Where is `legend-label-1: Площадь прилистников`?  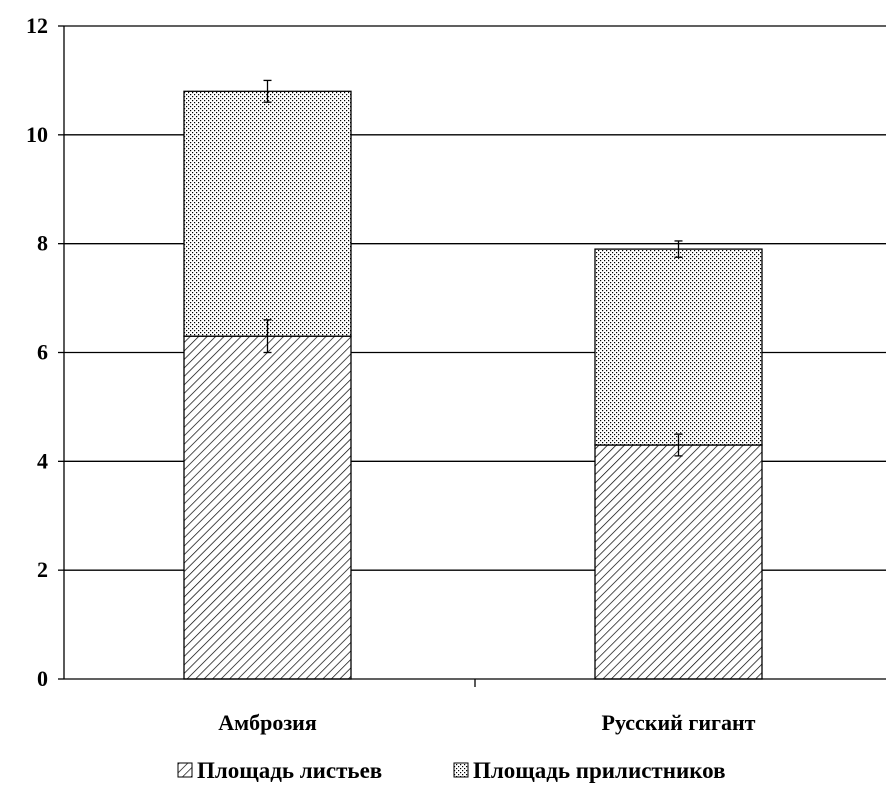 legend-label-1: Площадь прилистников is located at coordinates (599, 770).